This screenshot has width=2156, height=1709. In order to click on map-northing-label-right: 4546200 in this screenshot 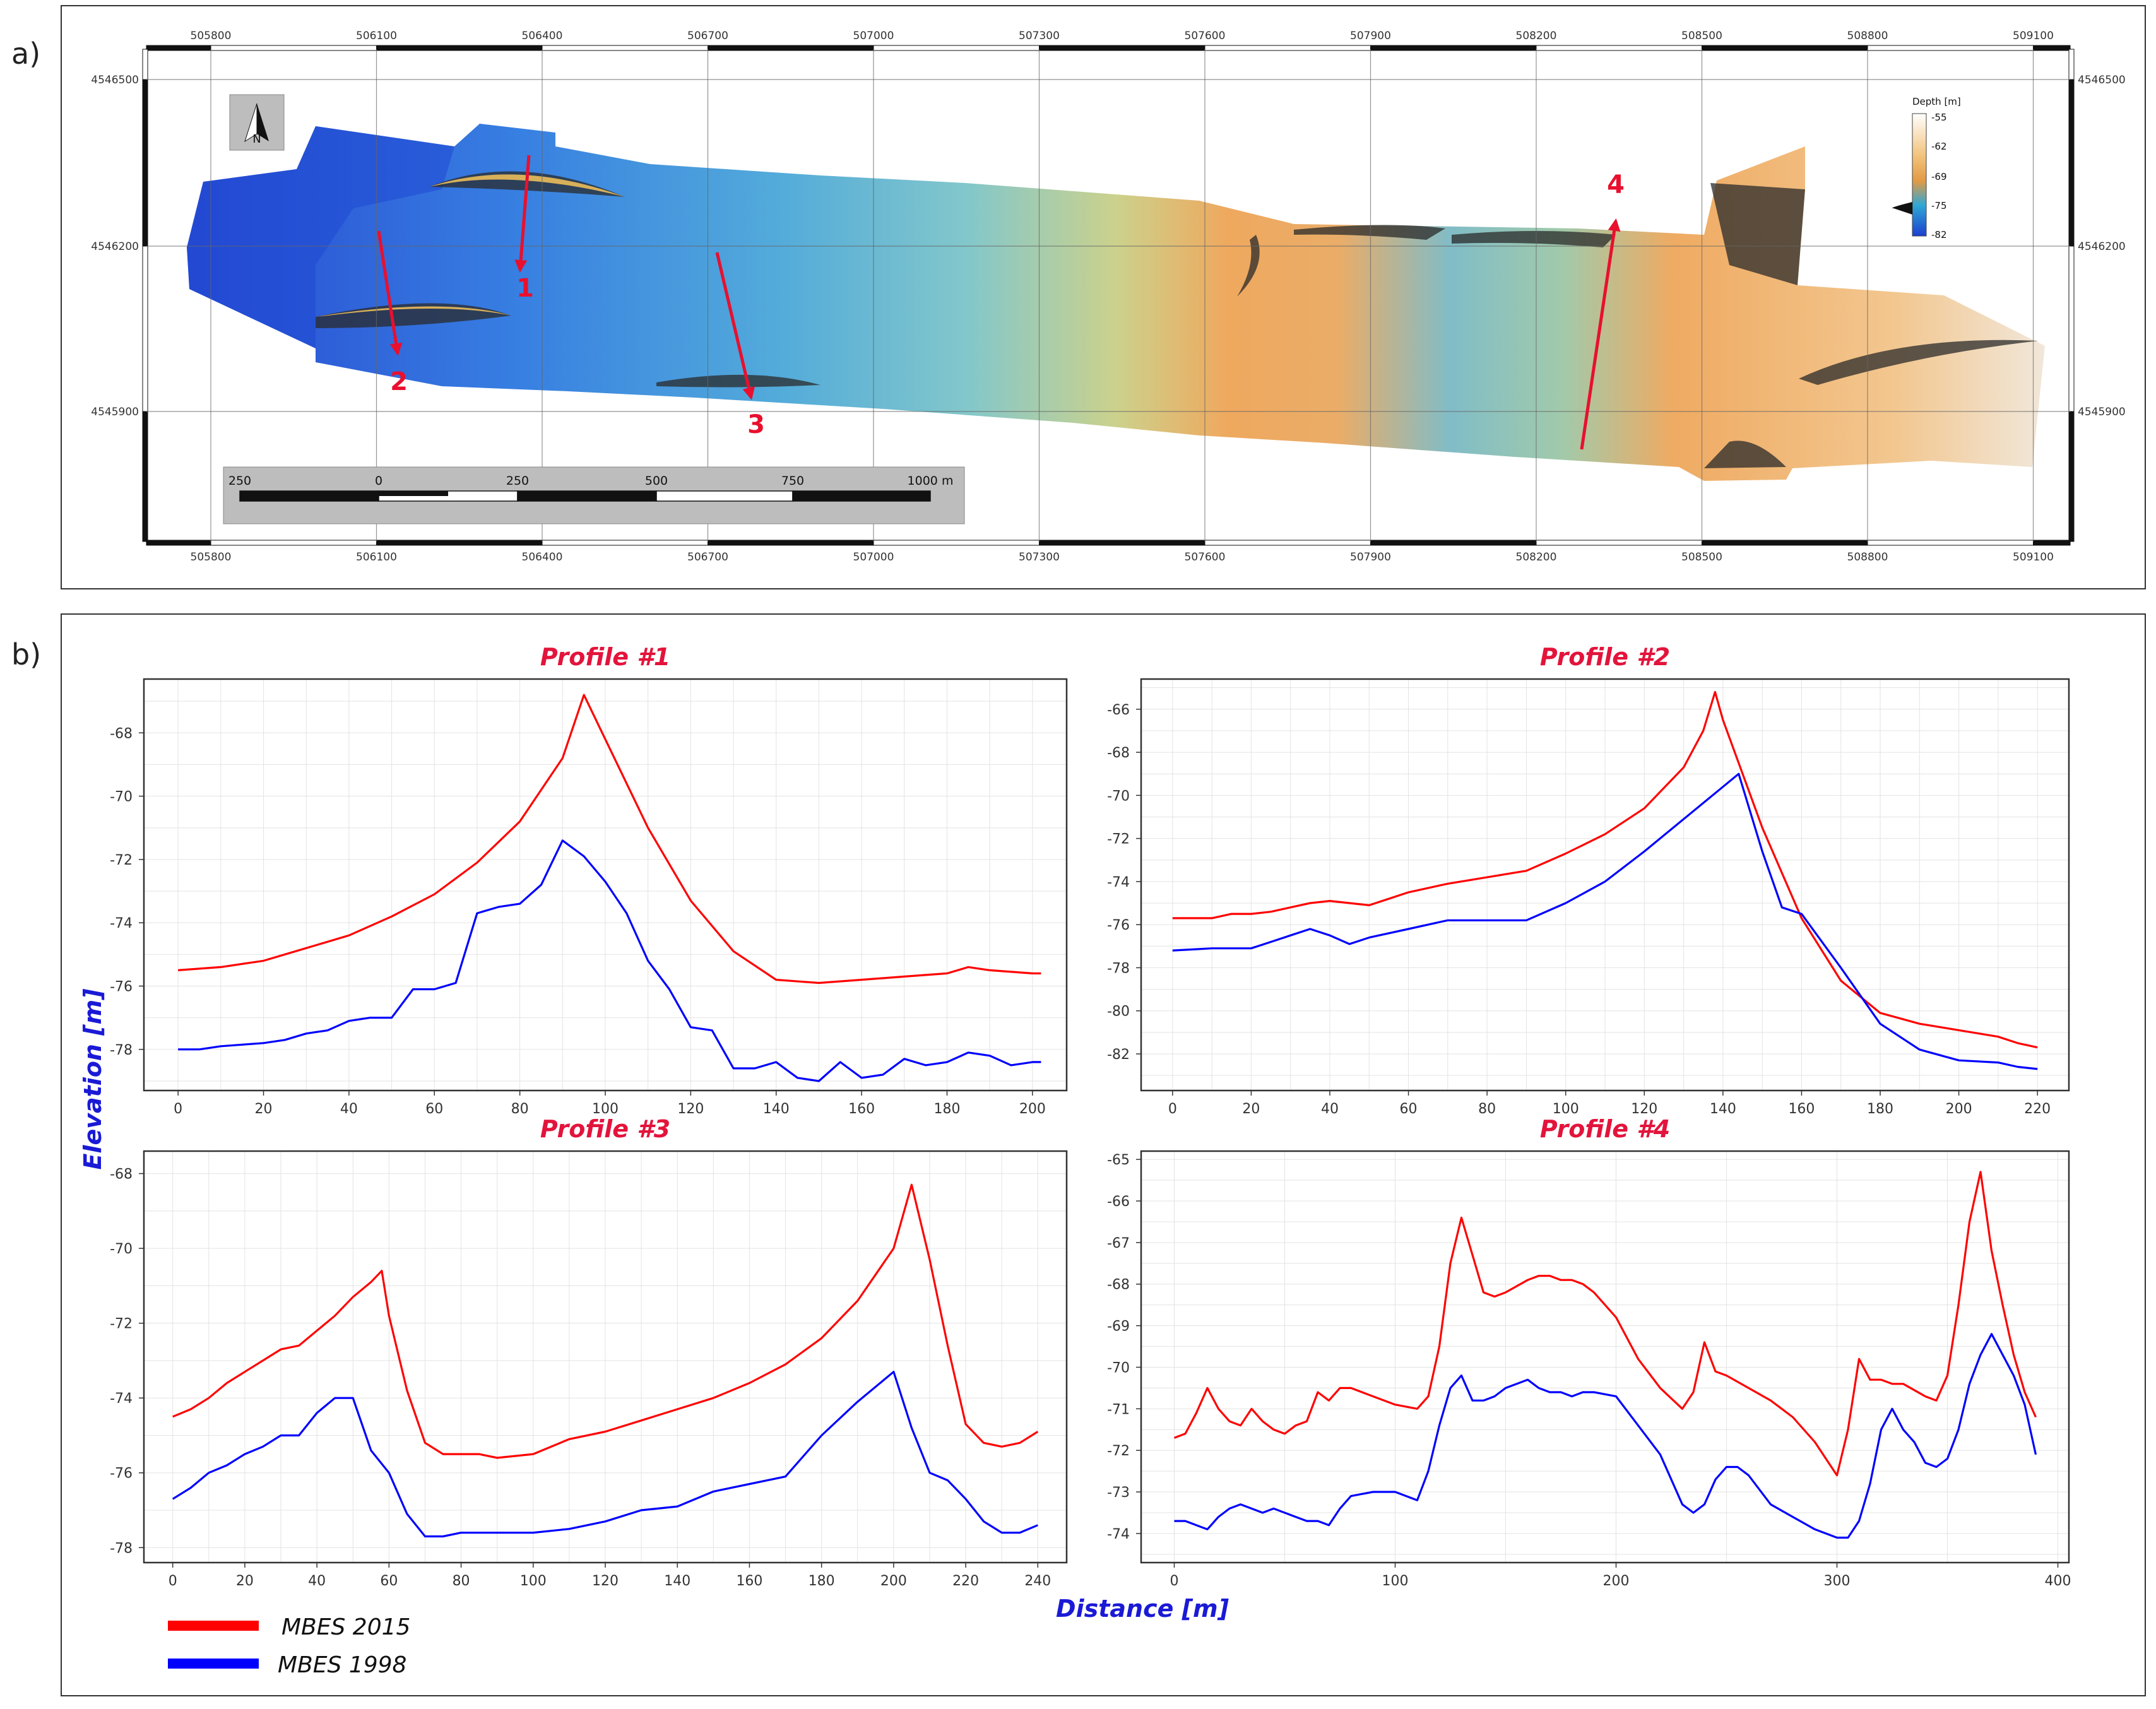, I will do `click(2102, 246)`.